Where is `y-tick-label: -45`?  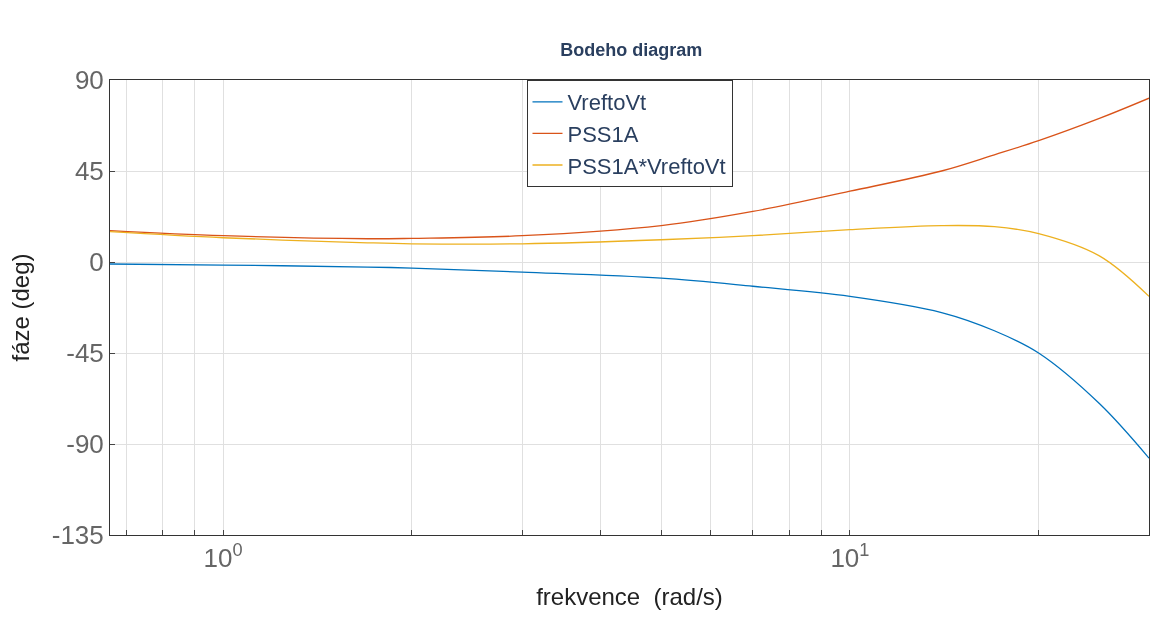
y-tick-label: -45 is located at coordinates (85, 353).